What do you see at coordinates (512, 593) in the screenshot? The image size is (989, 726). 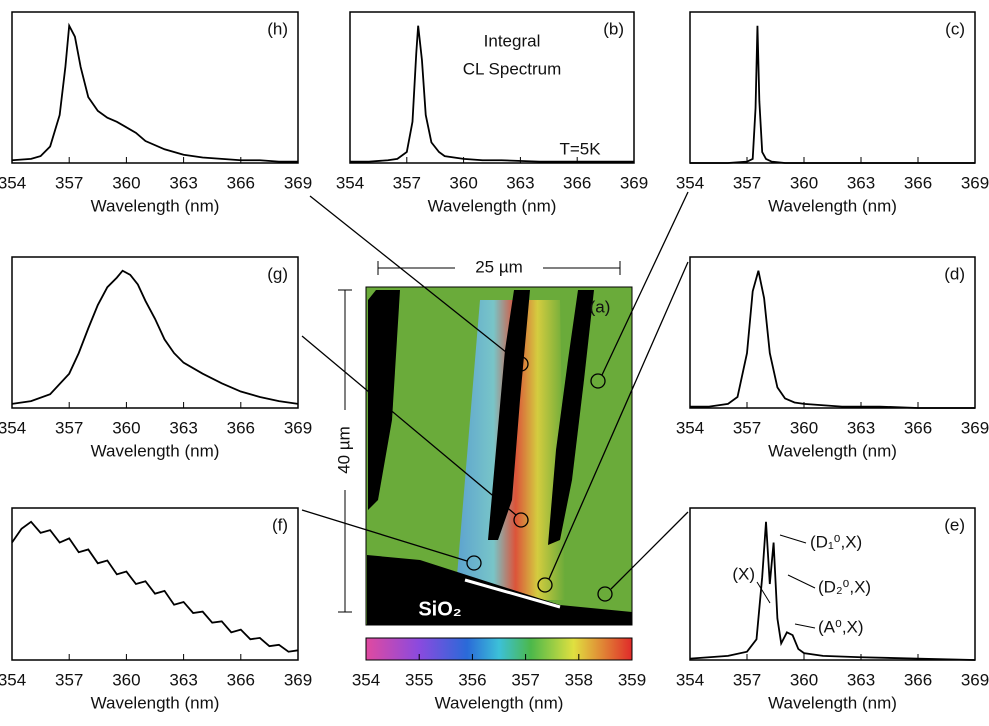 I see `map-interface` at bounding box center [512, 593].